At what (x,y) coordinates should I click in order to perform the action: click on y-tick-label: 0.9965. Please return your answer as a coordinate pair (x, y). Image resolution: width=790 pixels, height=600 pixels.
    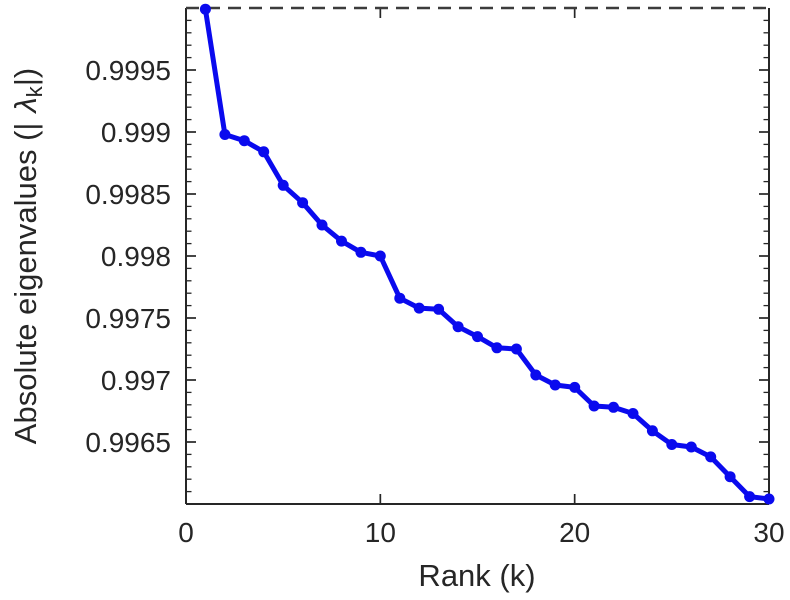
    Looking at the image, I should click on (128, 442).